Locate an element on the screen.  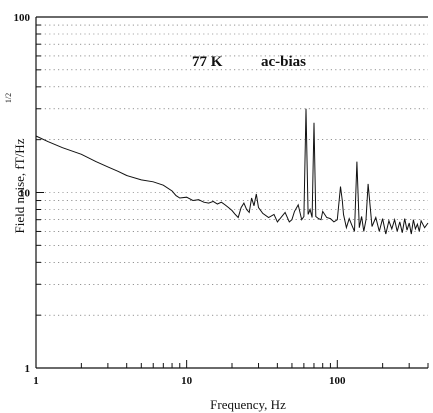
x-axis-title: Frequency, Hz is located at coordinates (248, 404).